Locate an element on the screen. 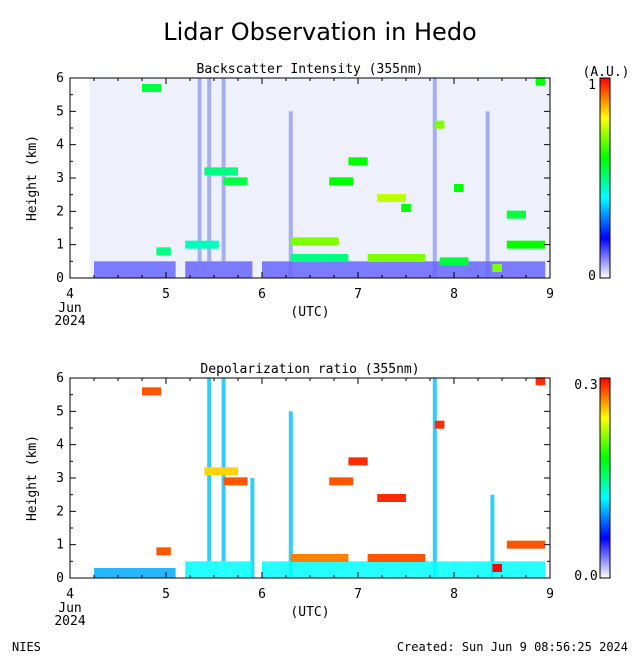 The height and width of the screenshot is (660, 640). chart-title: Depolarization ratio (355nm) is located at coordinates (309, 369).